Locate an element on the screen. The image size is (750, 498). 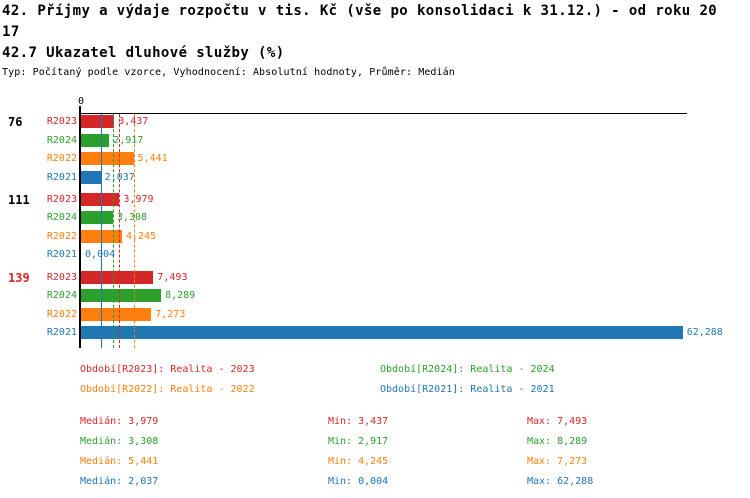
stat-median: Medián: 3,979 is located at coordinates (119, 421).